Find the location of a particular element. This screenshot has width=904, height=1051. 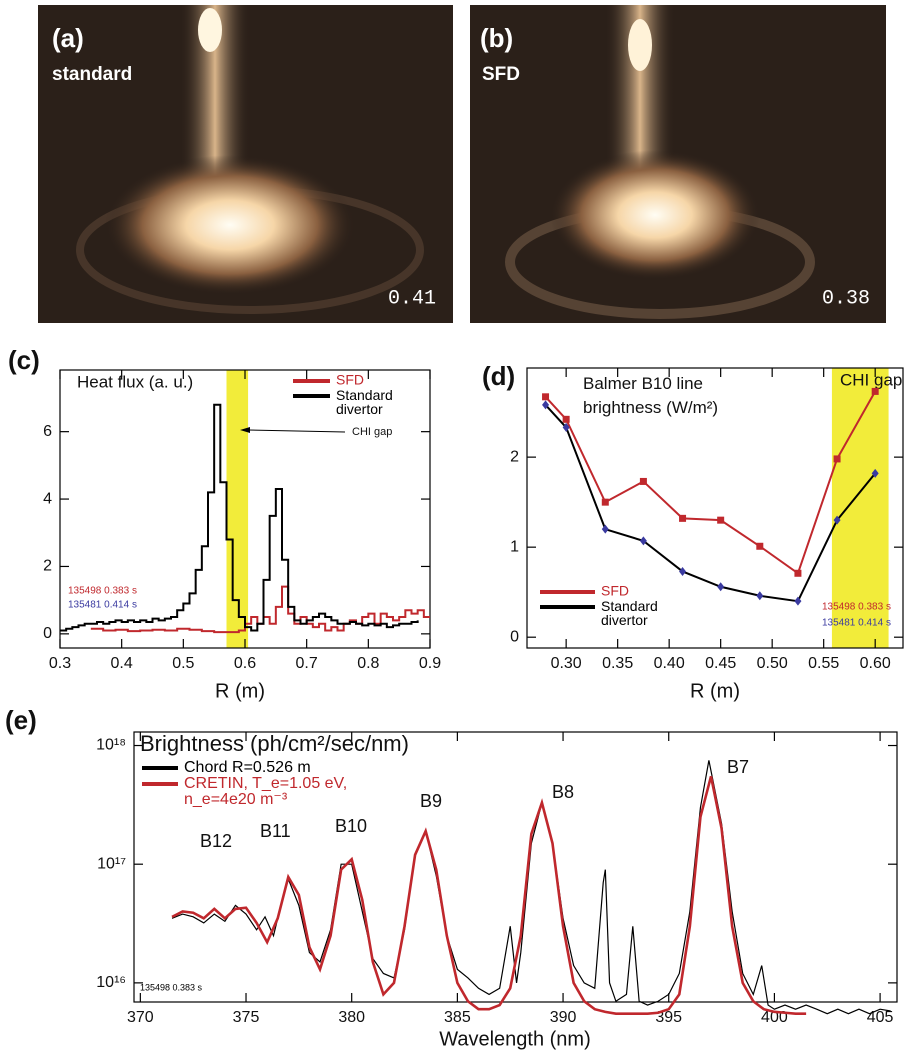

x-tick-label: 390 is located at coordinates (563, 1017).